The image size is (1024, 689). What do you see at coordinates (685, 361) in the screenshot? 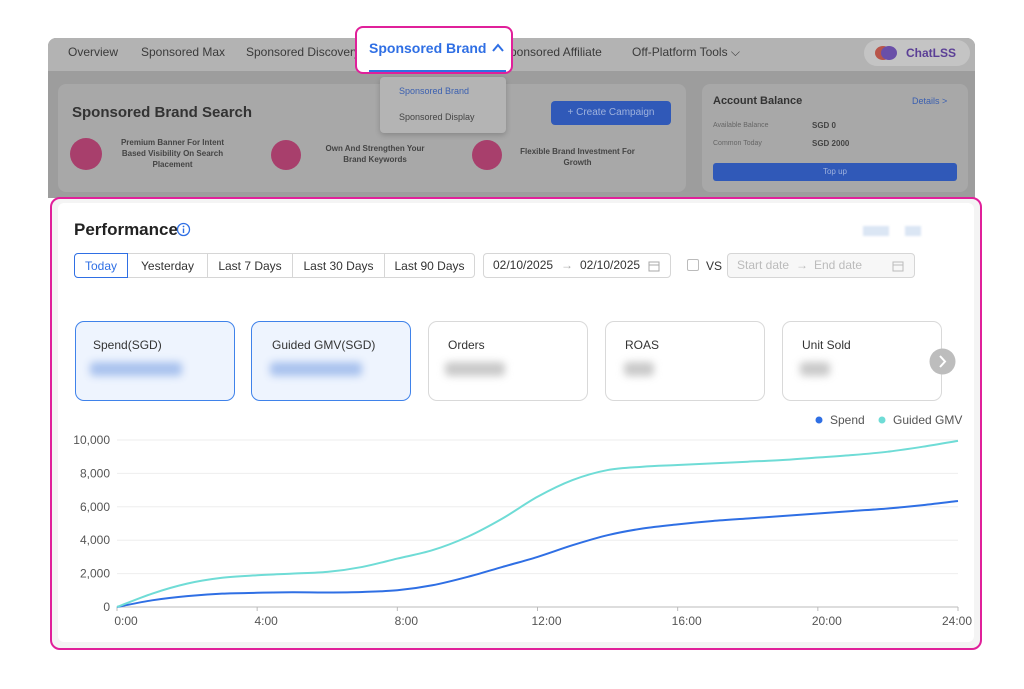
I see `metric-card: ROAS` at bounding box center [685, 361].